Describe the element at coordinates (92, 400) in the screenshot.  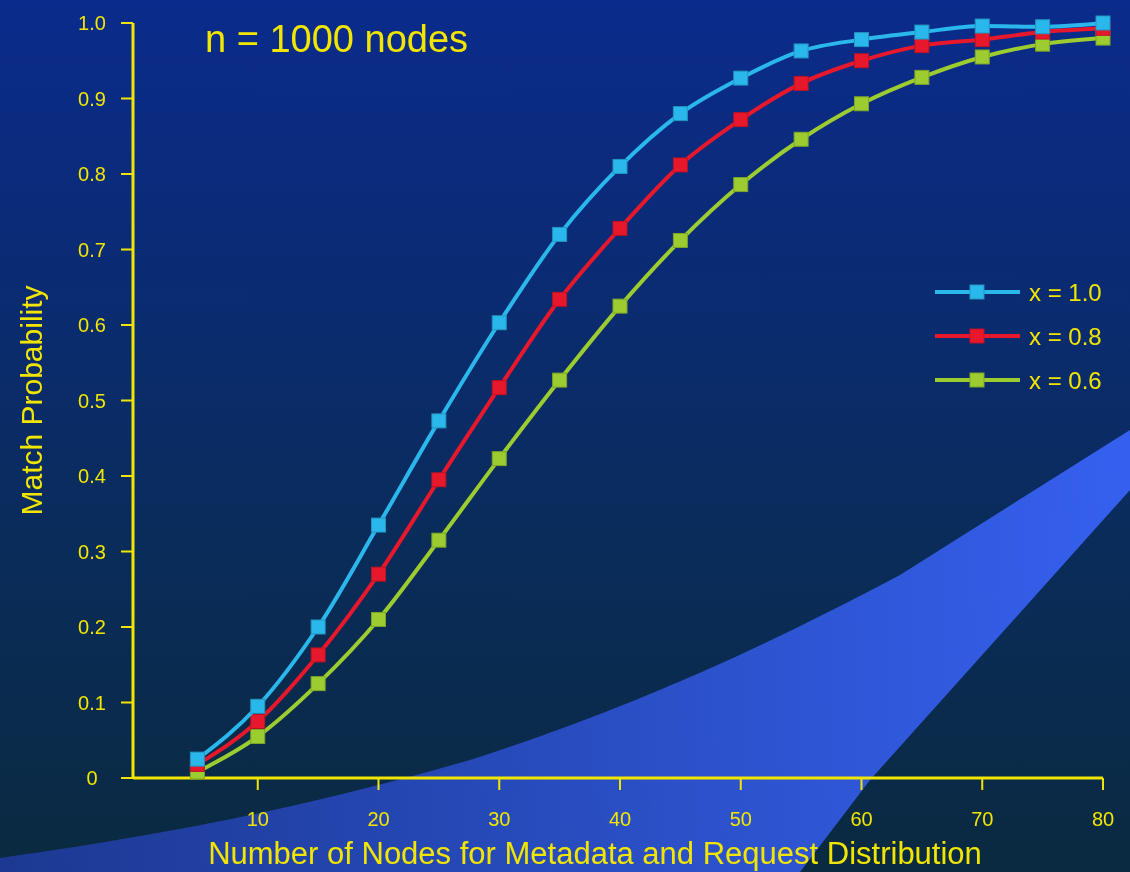
I see `y-tick-label: 0.5` at that location.